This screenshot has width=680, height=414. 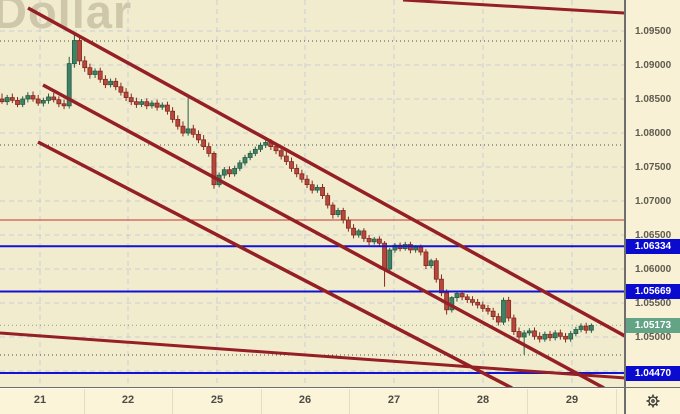 I want to click on price-axis-label: 1.09500, so click(x=653, y=31).